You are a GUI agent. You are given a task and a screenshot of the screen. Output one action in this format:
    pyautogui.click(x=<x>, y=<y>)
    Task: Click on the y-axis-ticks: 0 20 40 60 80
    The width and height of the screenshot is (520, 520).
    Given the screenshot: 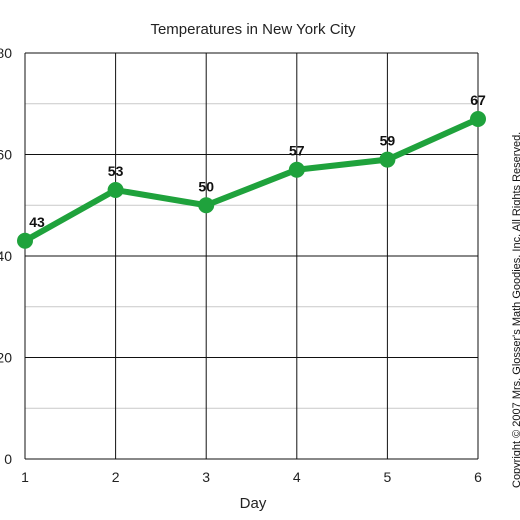 What is the action you would take?
    pyautogui.click(x=6, y=256)
    